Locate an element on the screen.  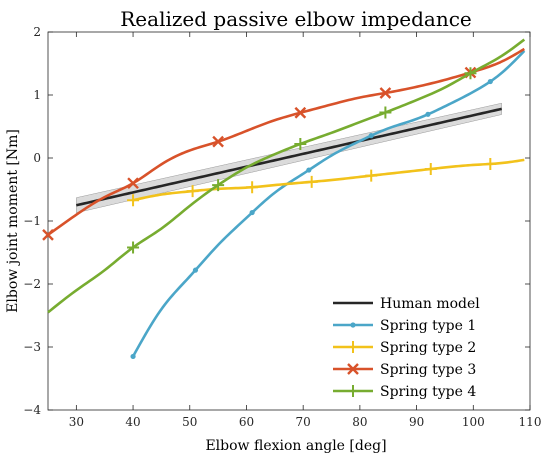
x-tick-label: 40 is located at coordinates (132, 422).